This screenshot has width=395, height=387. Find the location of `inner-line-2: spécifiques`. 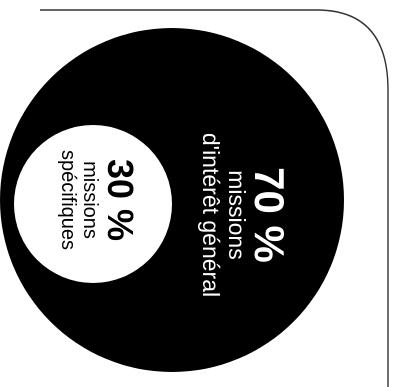

inner-line-2: spécifiques is located at coordinates (68, 200).